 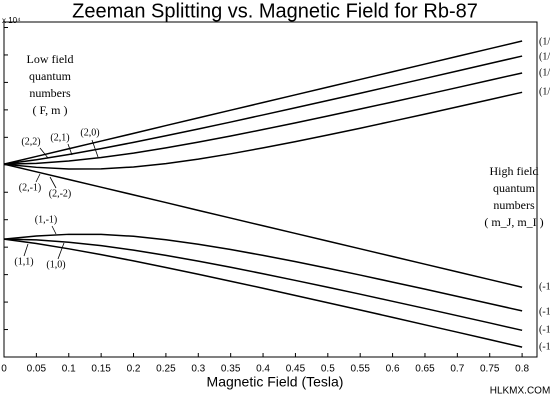 I want to click on curve-label: (2,0), so click(x=89, y=132).